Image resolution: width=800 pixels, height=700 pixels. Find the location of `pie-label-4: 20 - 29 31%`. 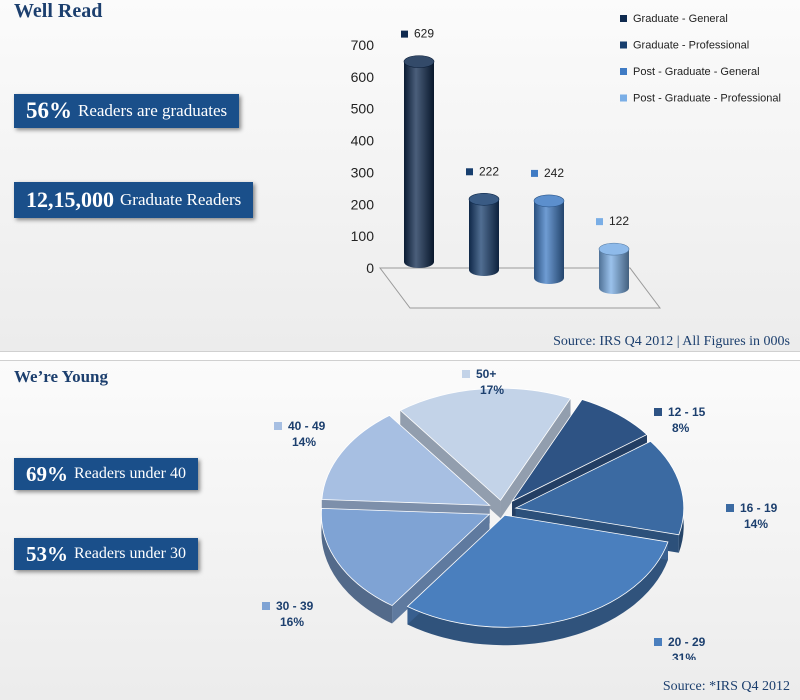

pie-label-4: 20 - 29 31% is located at coordinates (680, 647).